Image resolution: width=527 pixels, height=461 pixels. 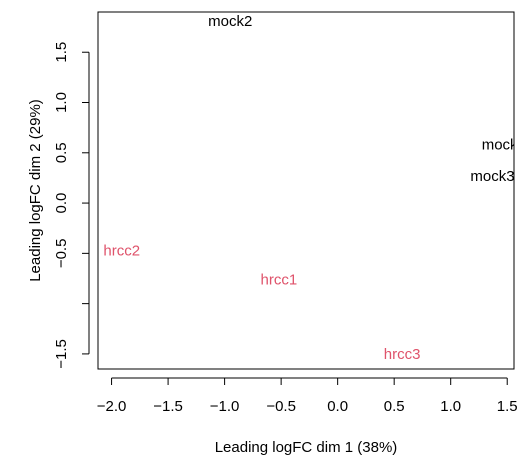 What do you see at coordinates (337, 406) in the screenshot?
I see `x-tick-label: 0.0` at bounding box center [337, 406].